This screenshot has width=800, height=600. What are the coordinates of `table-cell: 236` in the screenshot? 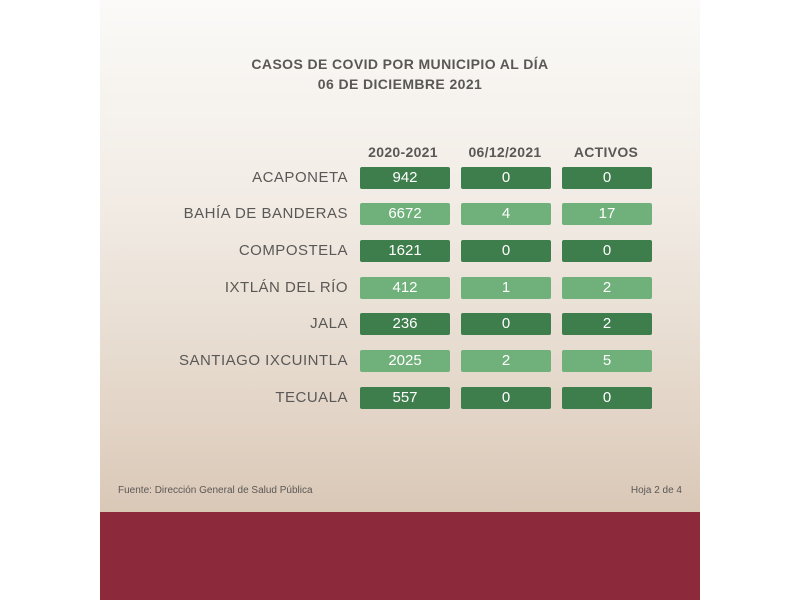 It's located at (405, 324).